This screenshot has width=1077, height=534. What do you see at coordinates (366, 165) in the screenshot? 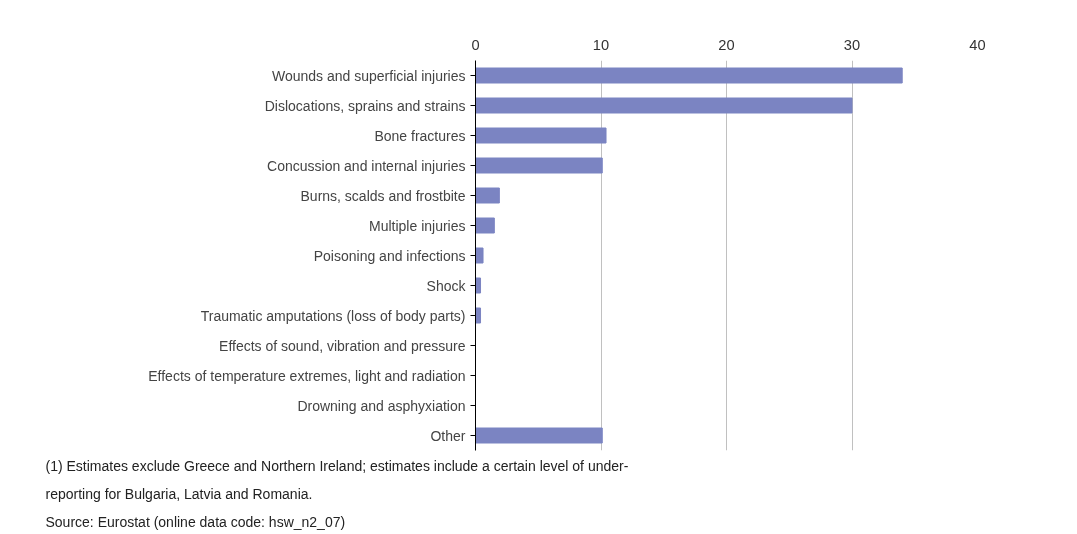
I see `y-tick-label: Concussion and internal injuries` at bounding box center [366, 165].